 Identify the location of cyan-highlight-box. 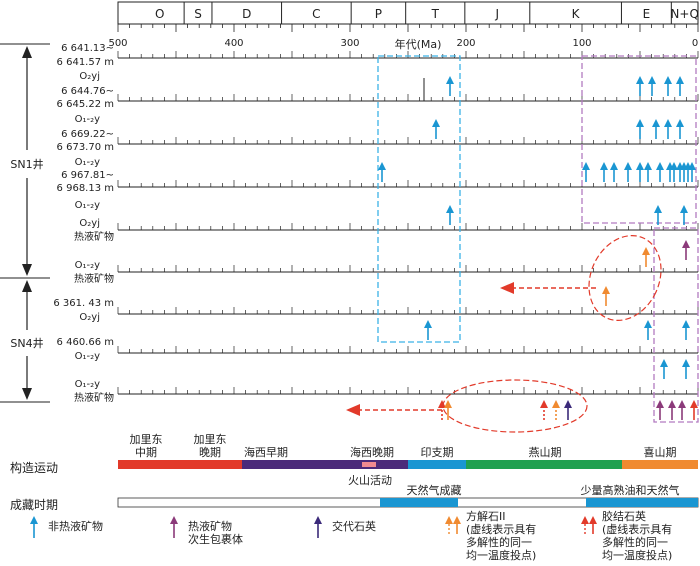
(419, 199).